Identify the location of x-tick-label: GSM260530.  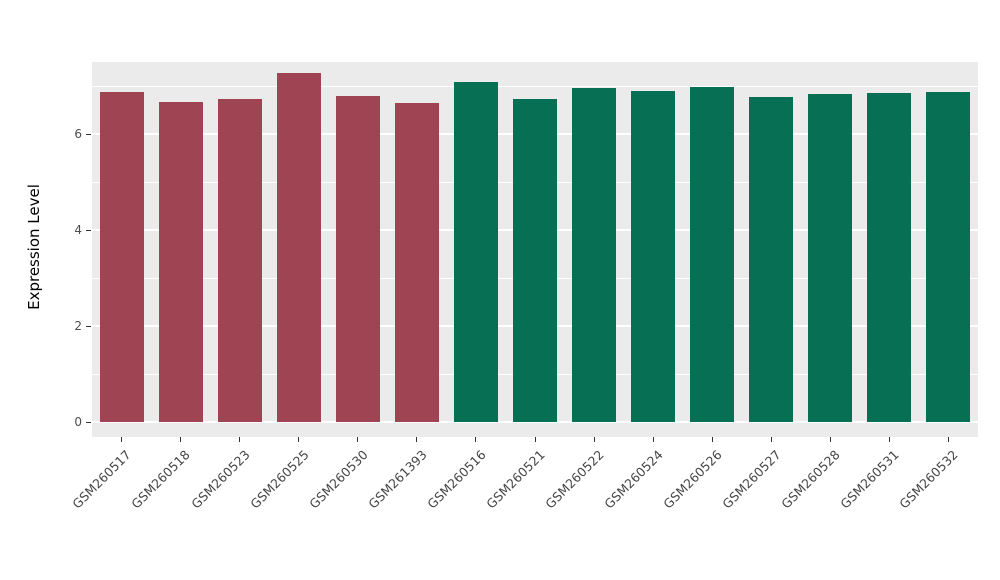
(338, 479).